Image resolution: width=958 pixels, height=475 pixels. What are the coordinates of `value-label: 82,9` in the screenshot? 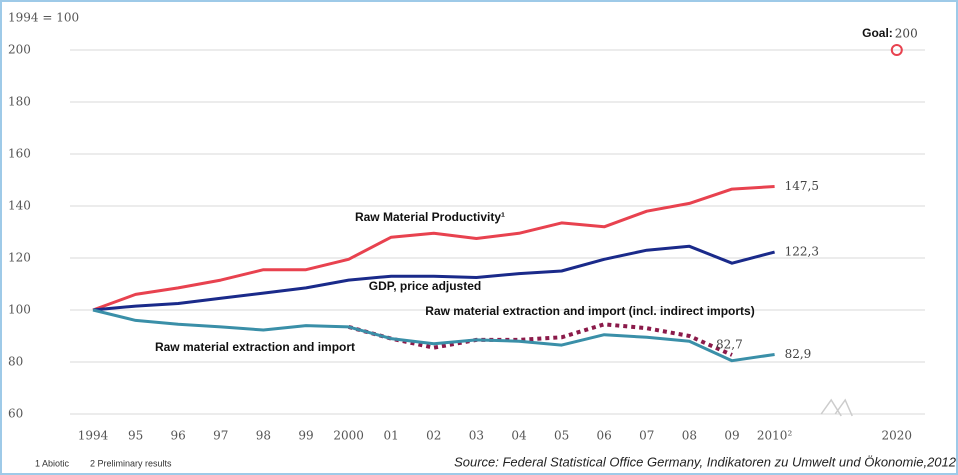 It's located at (798, 354).